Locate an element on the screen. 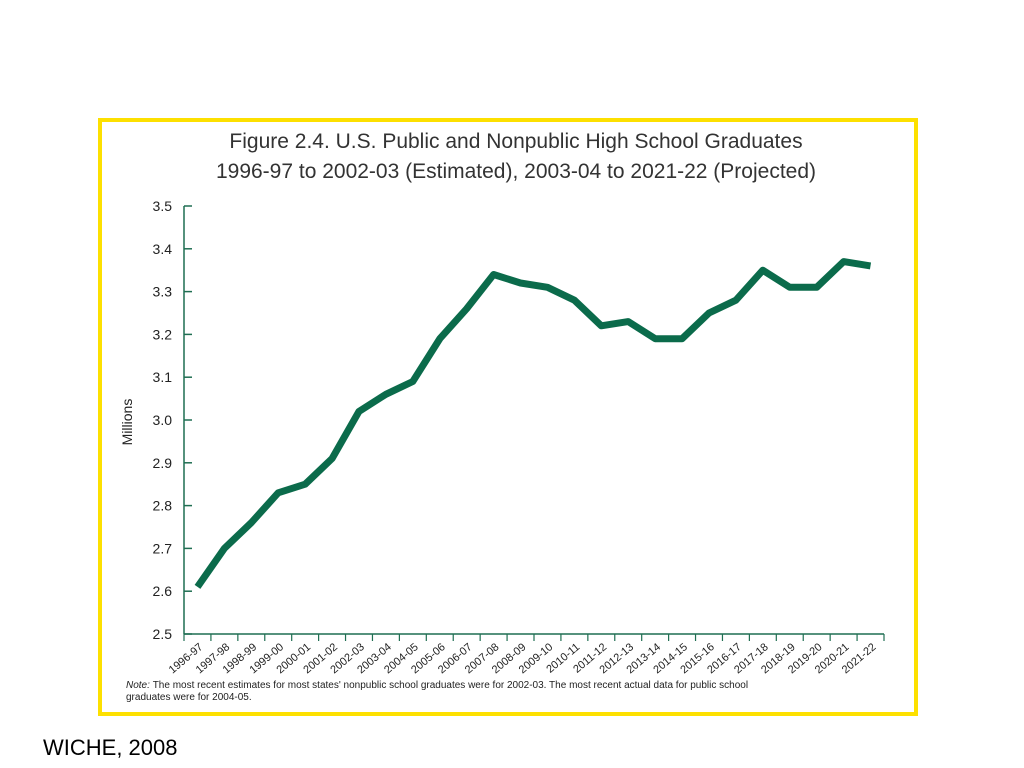  y-tick-label: 2.6 is located at coordinates (163, 591).